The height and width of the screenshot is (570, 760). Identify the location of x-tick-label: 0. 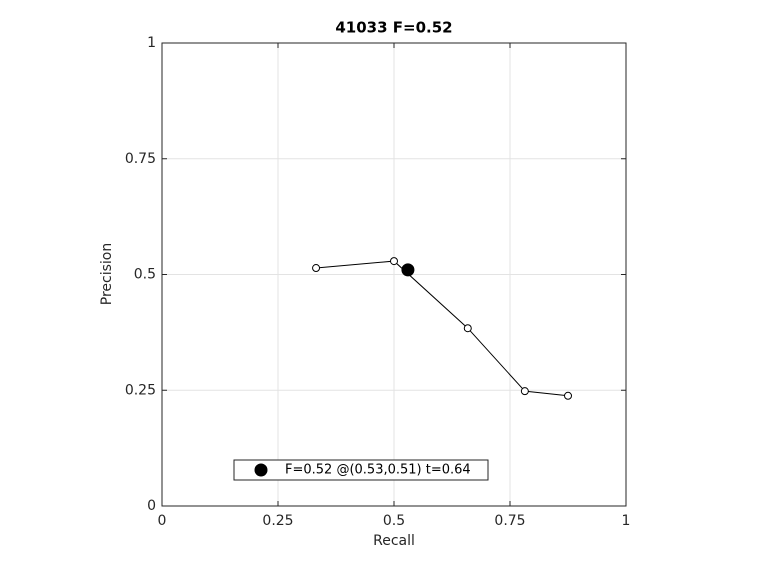
(162, 521).